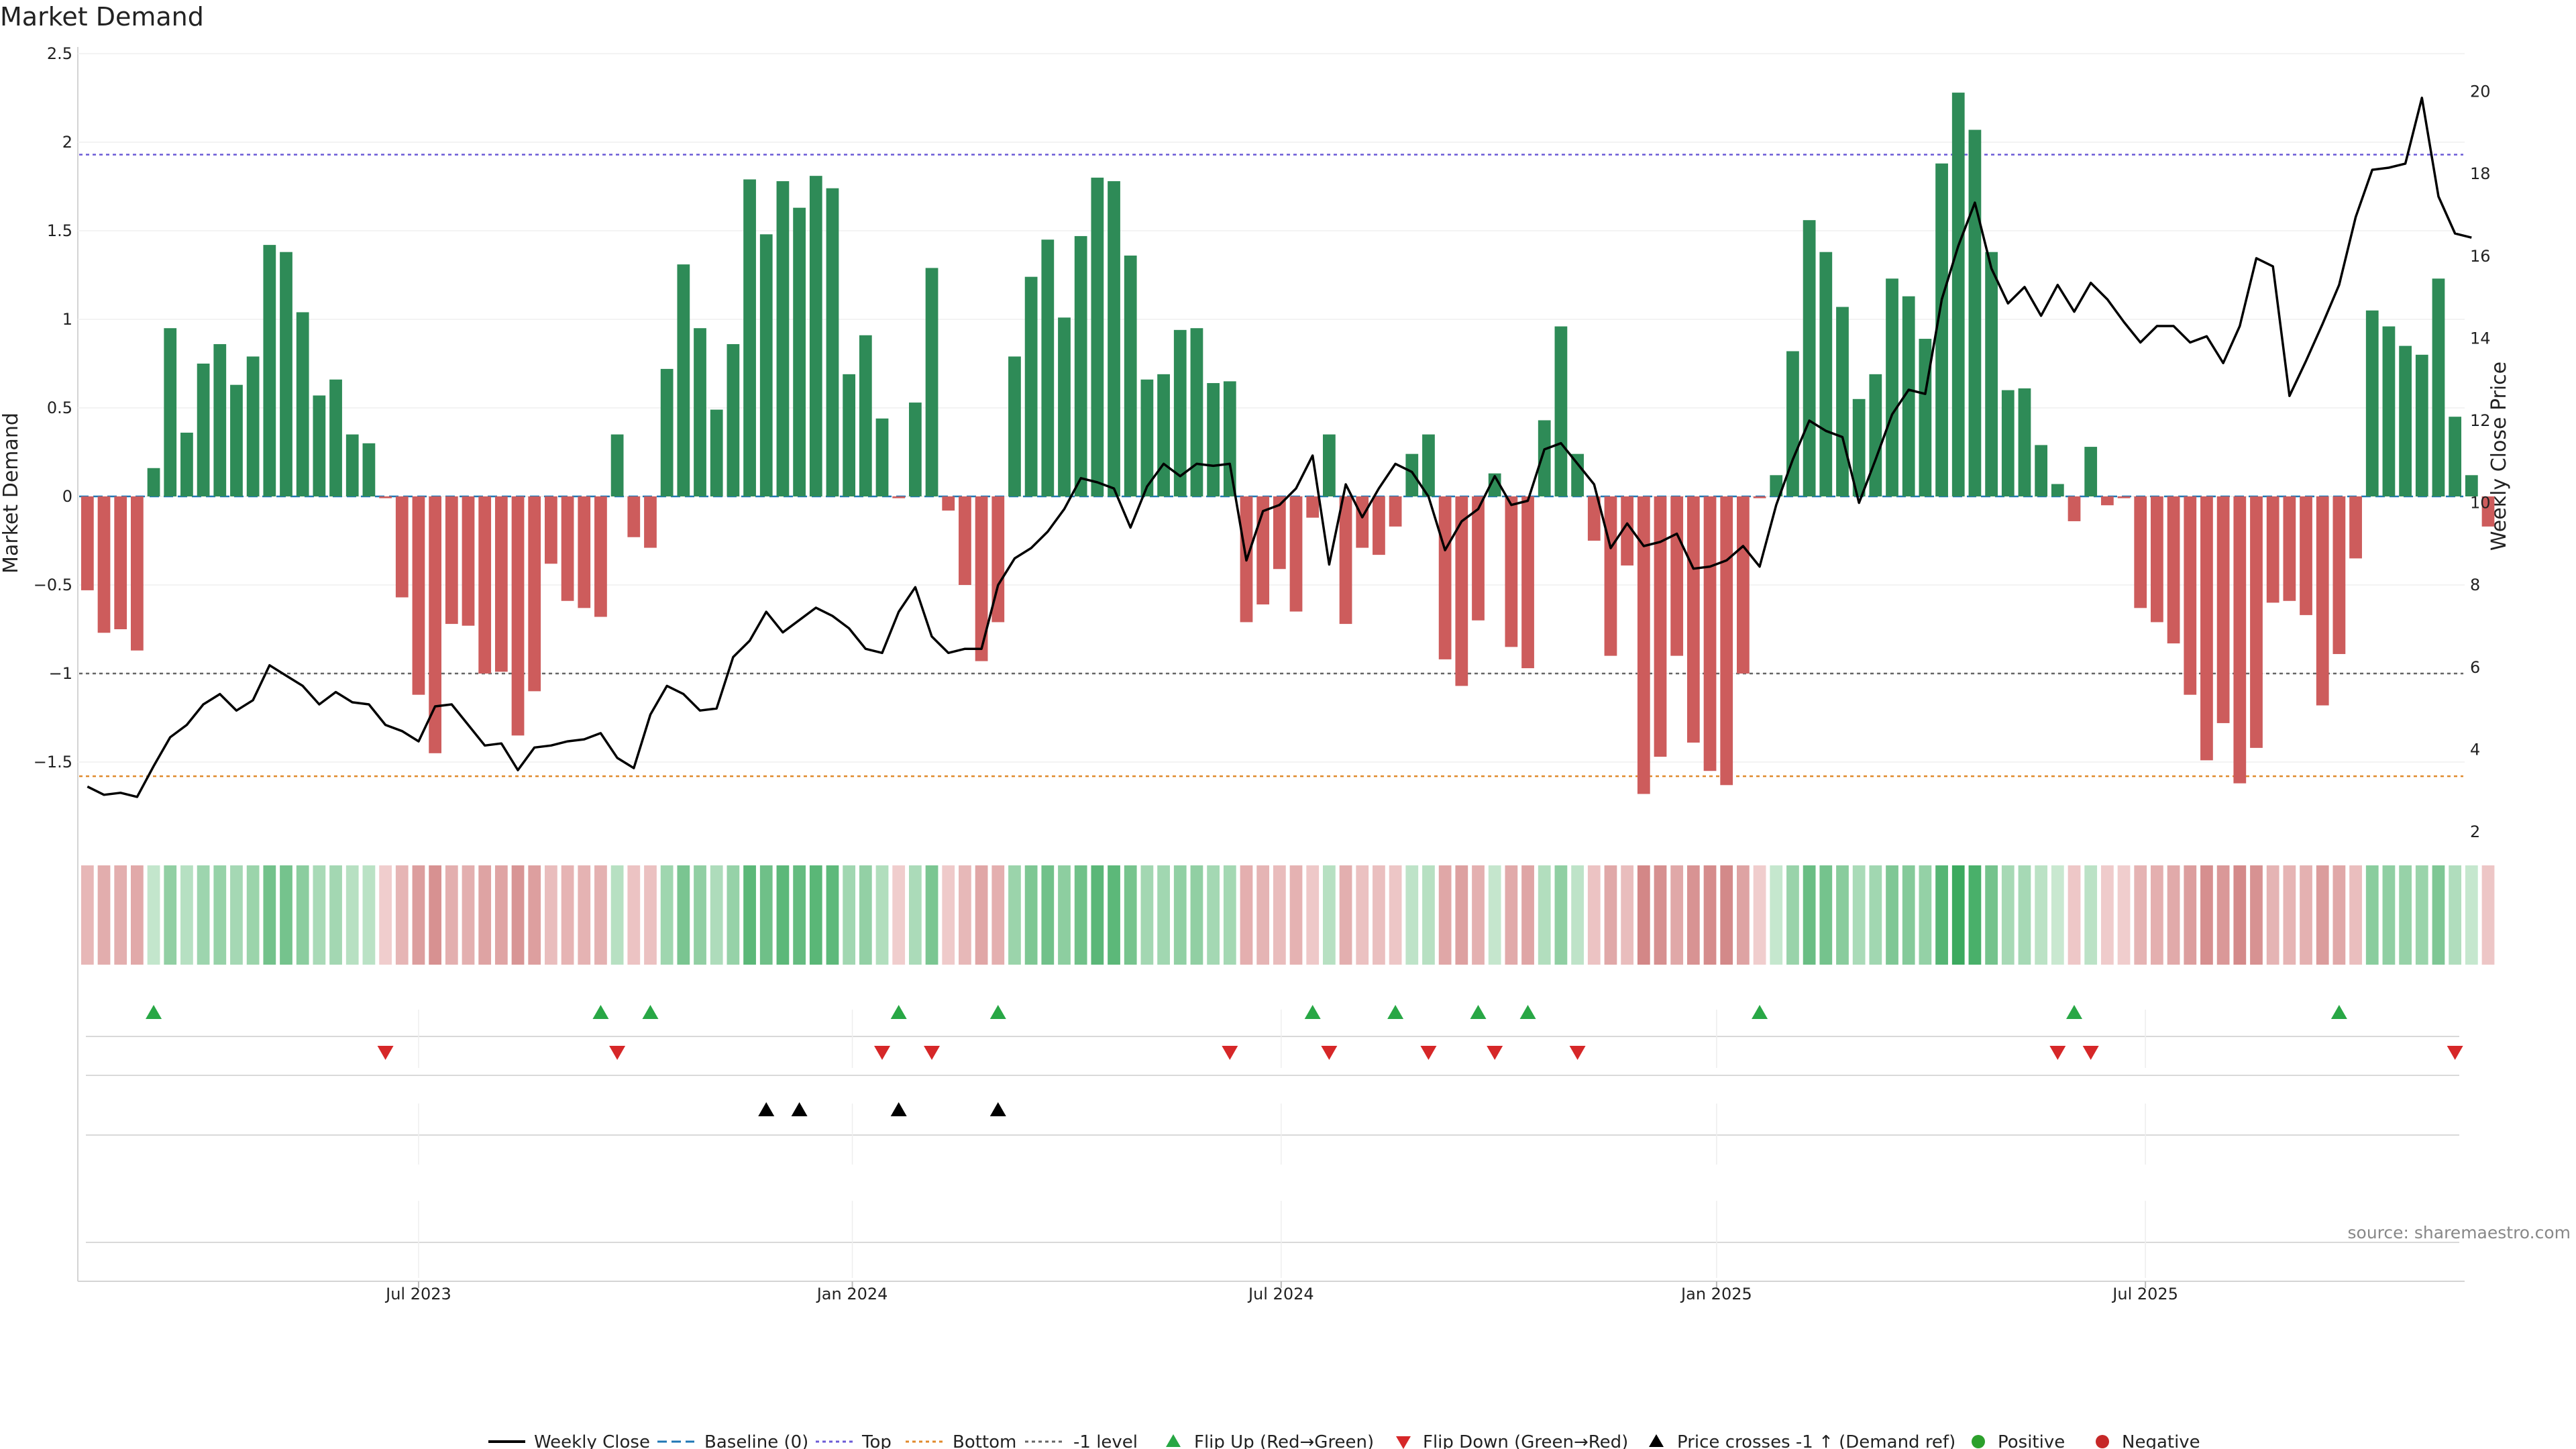 The height and width of the screenshot is (1449, 2576). Describe the element at coordinates (2480, 503) in the screenshot. I see `y2-tick-label: 10` at that location.